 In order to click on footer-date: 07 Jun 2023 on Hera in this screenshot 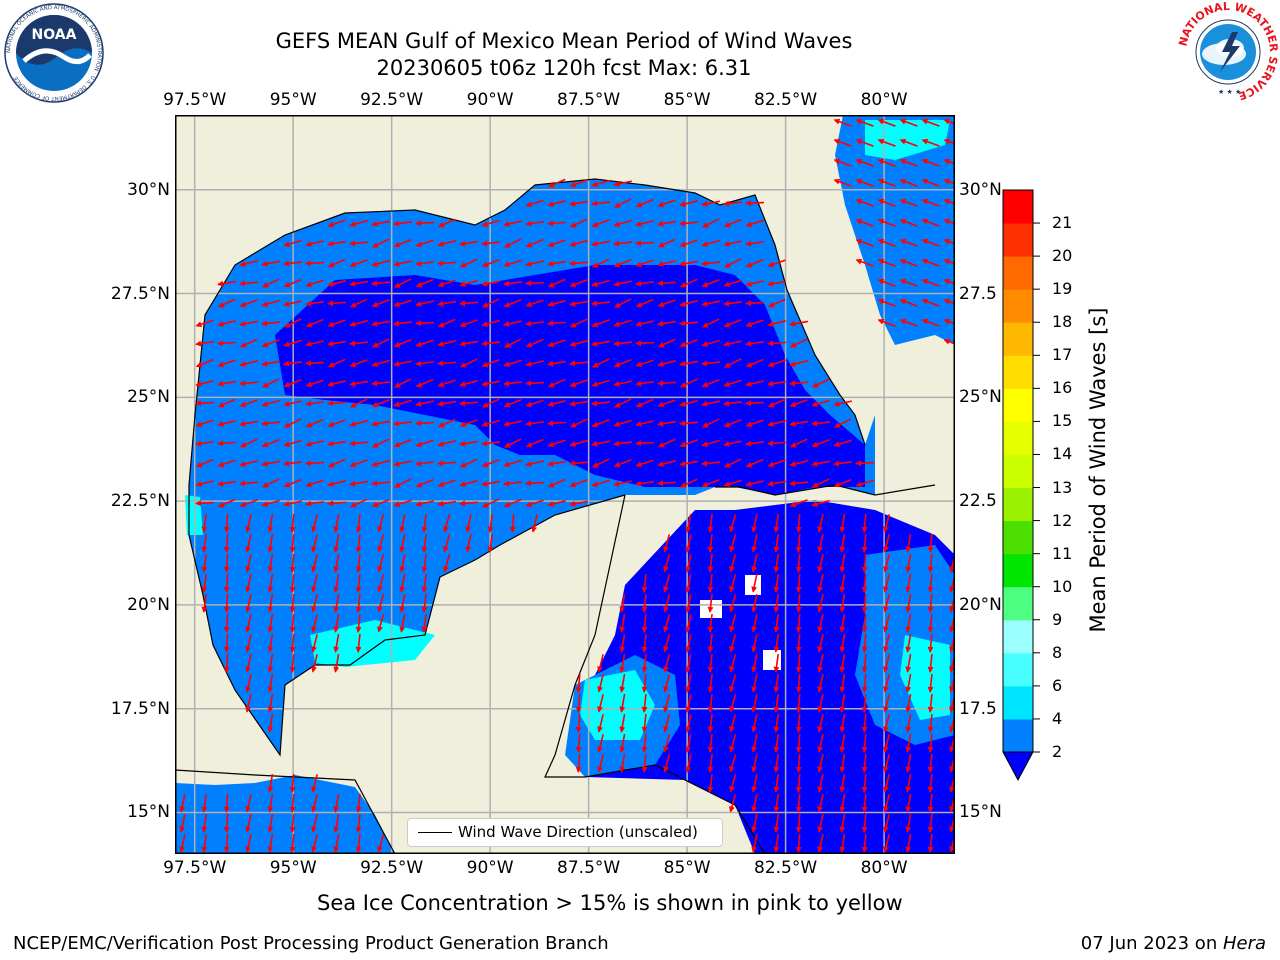, I will do `click(1173, 944)`.